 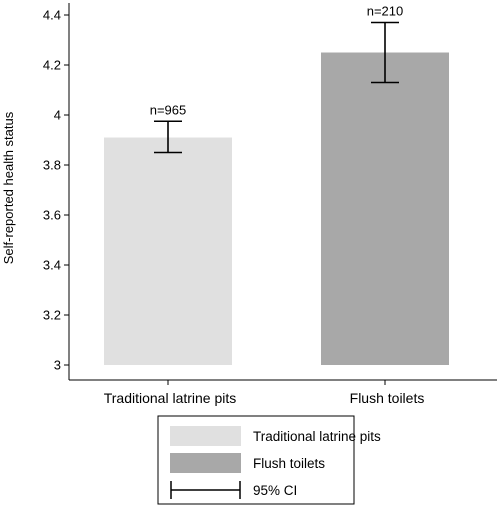 What do you see at coordinates (52, 165) in the screenshot?
I see `y-tick-label: 3.8` at bounding box center [52, 165].